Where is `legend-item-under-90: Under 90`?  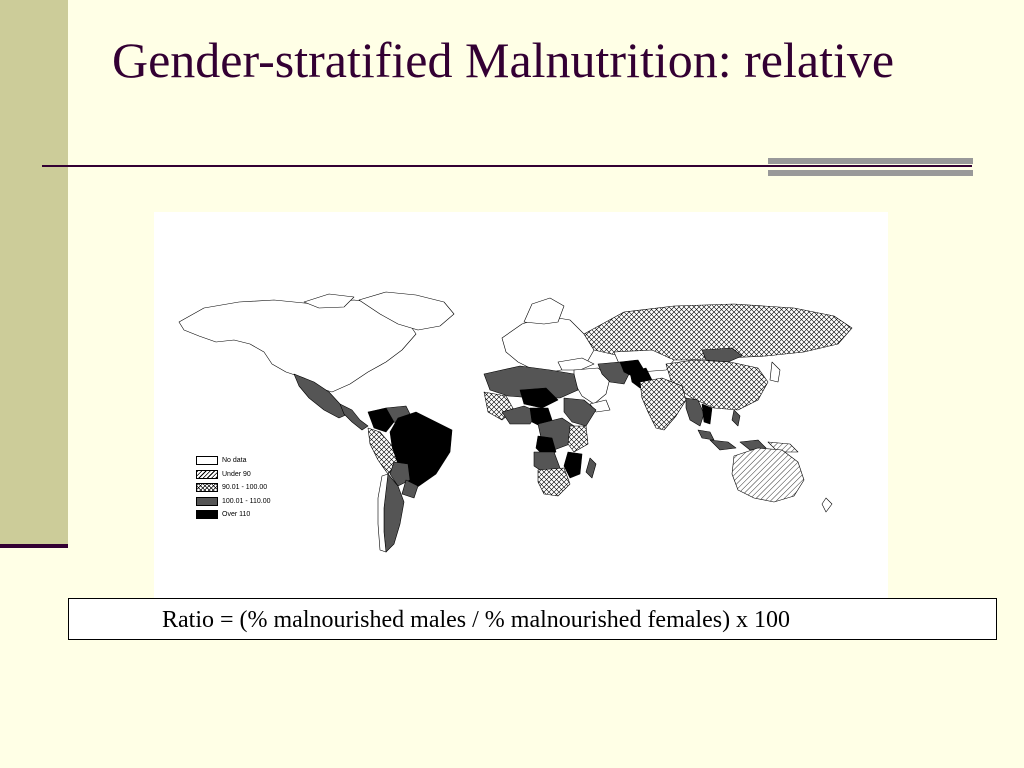
legend-item-under-90: Under 90 is located at coordinates (233, 475).